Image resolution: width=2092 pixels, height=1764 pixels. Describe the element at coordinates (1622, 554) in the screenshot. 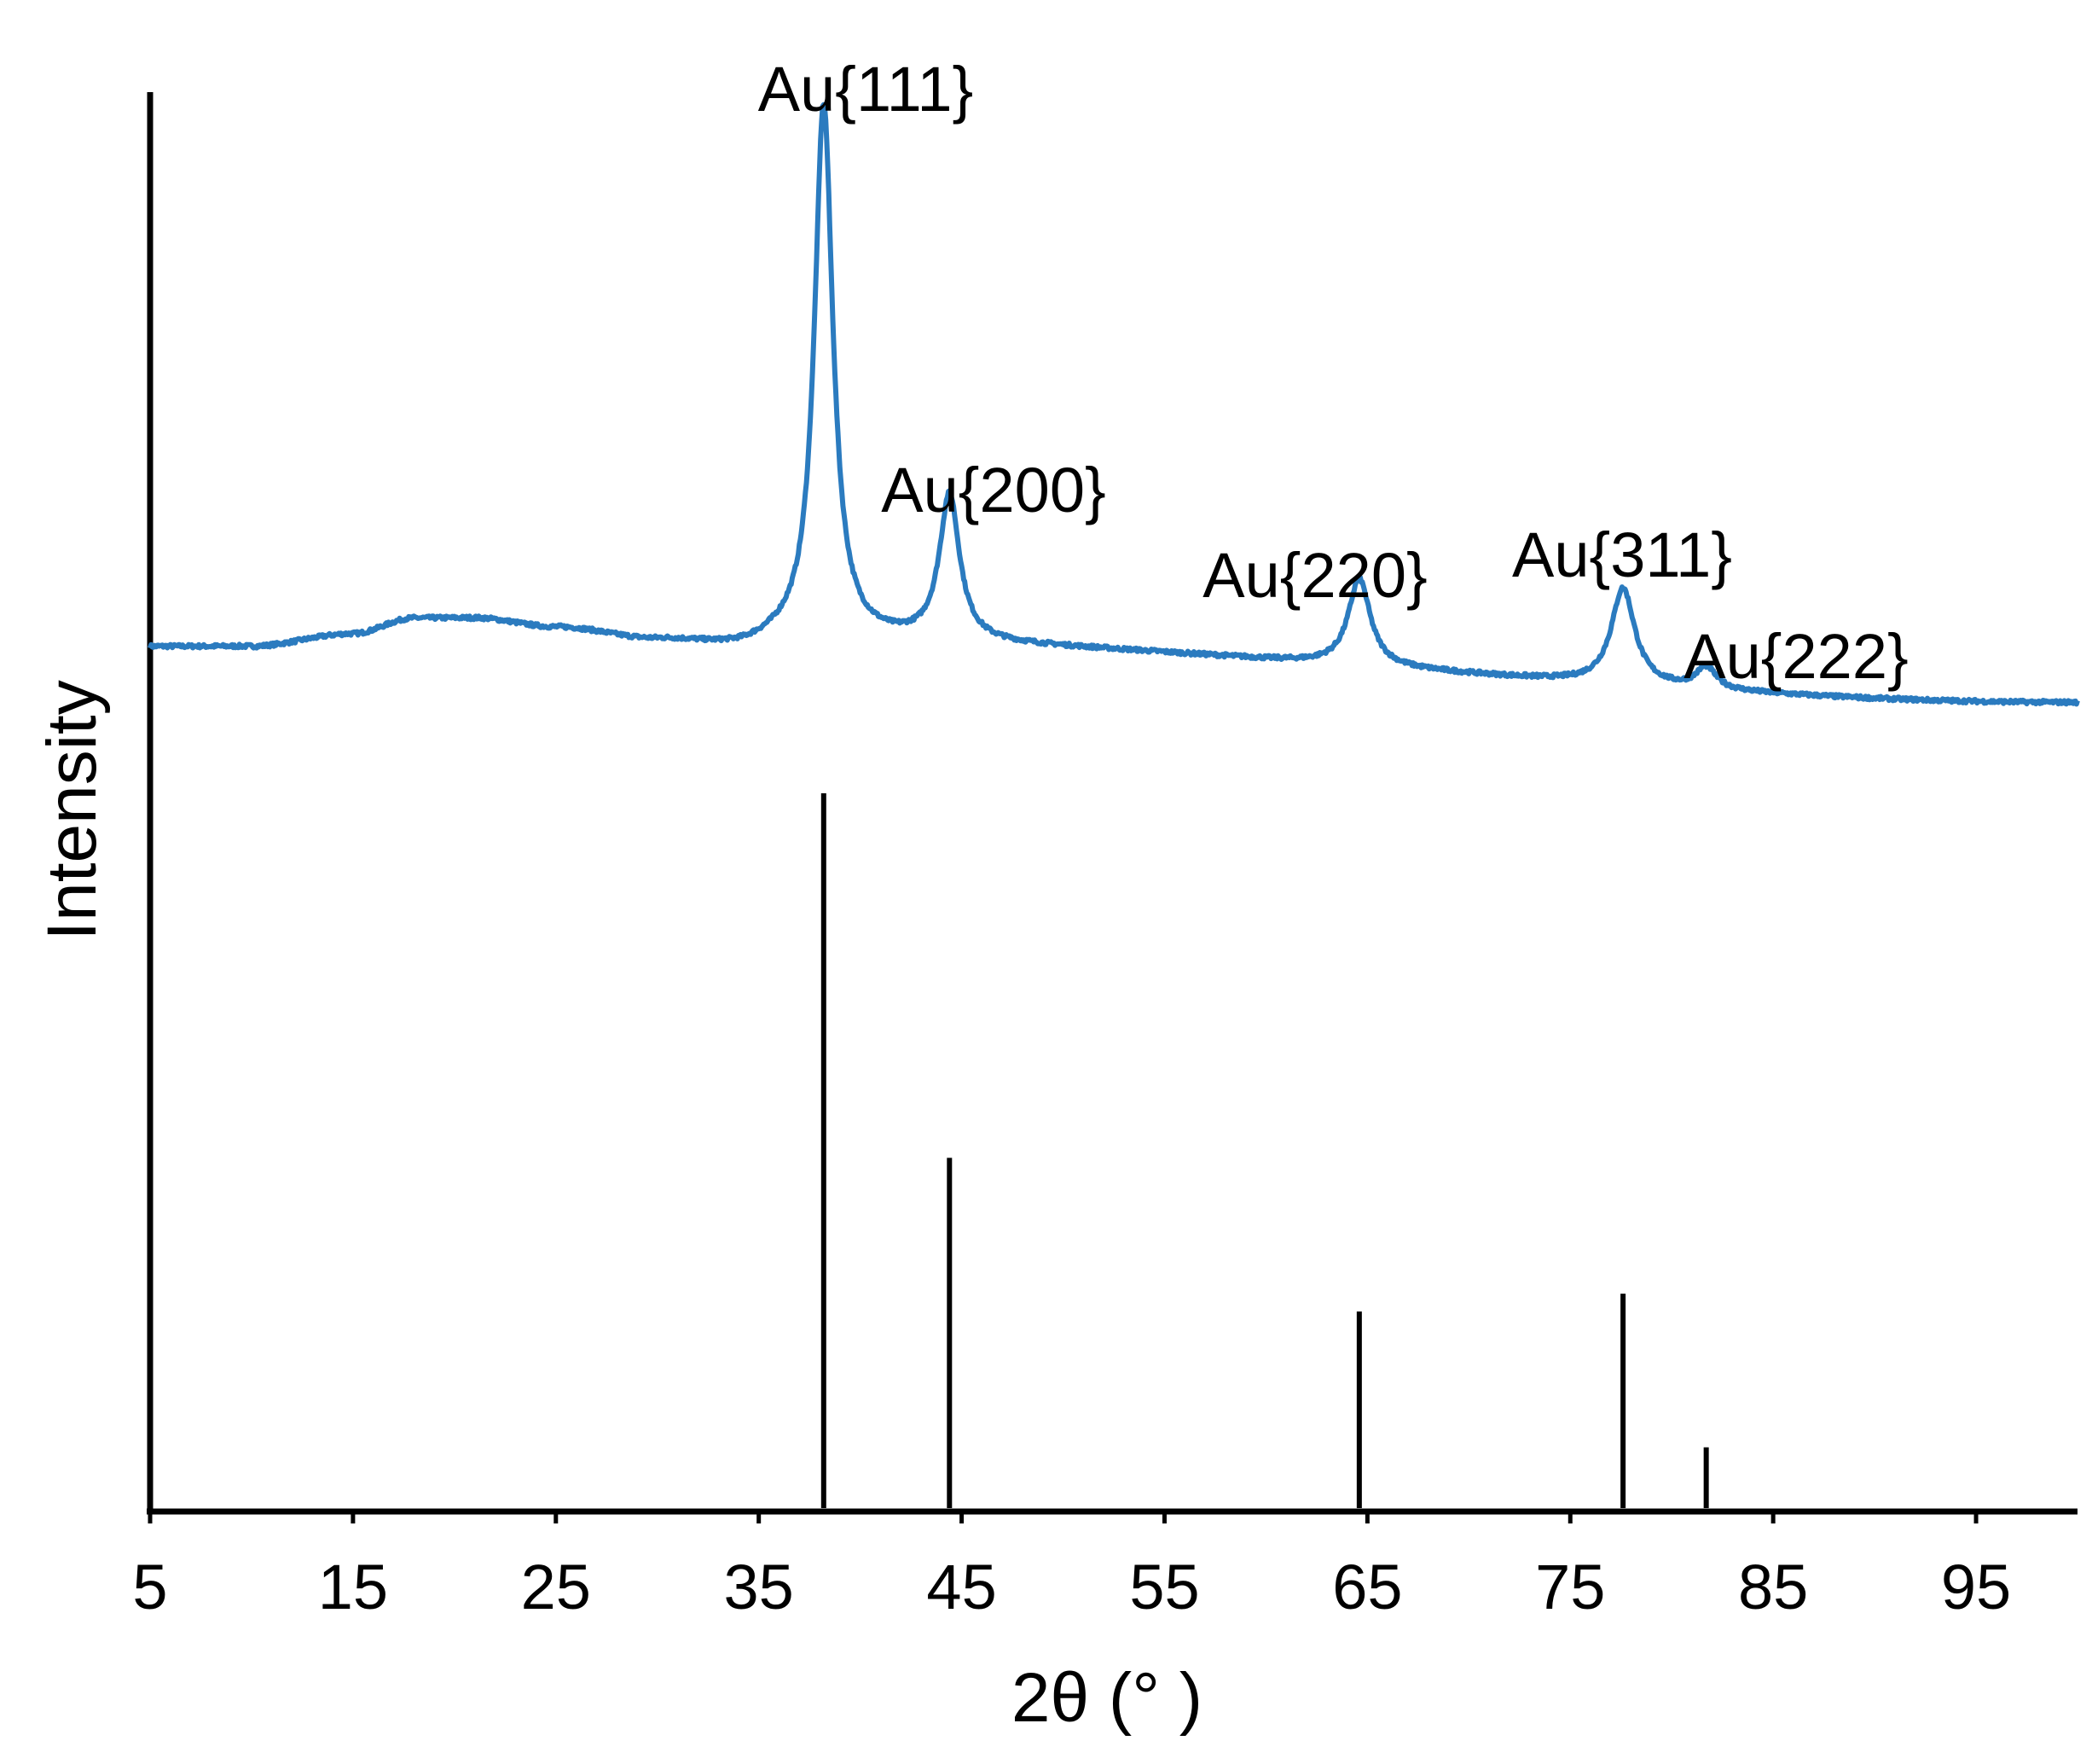

I see `peak-label-4: Au{311}` at that location.